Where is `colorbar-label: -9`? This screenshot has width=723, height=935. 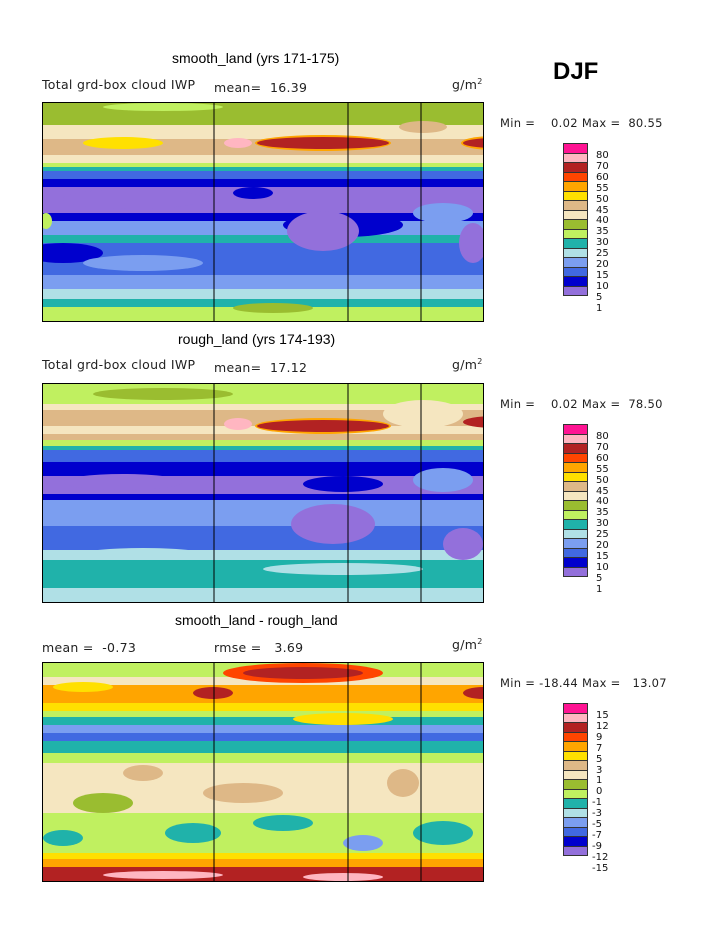
colorbar-label: -9 is located at coordinates (597, 846).